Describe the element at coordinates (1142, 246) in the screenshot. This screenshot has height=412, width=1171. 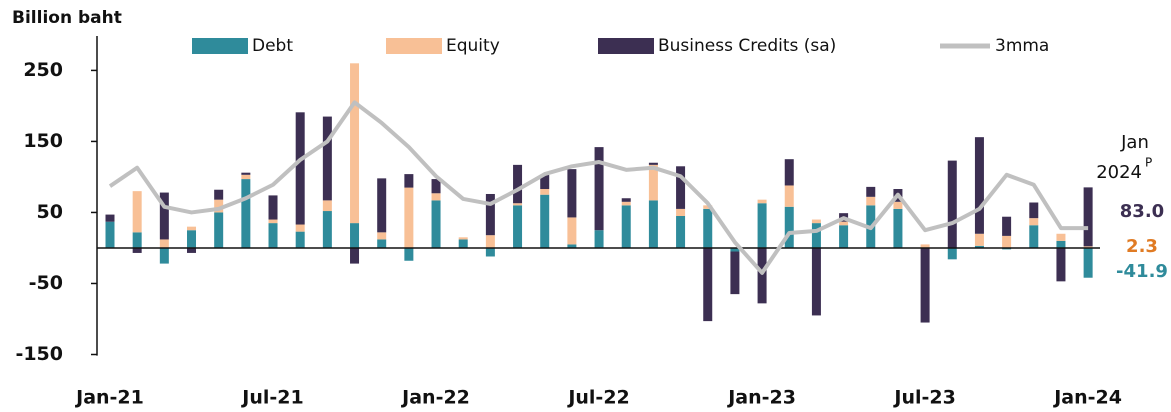
I see `value-label: 2.3` at that location.